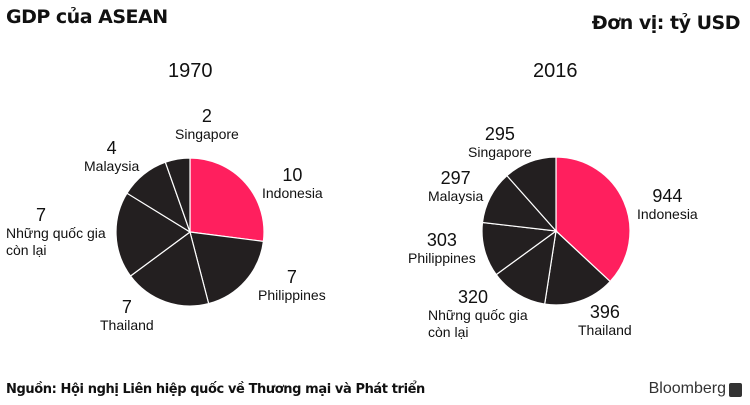  Describe the element at coordinates (127, 315) in the screenshot. I see `label-1970-thailand: 7 Thailand` at that location.